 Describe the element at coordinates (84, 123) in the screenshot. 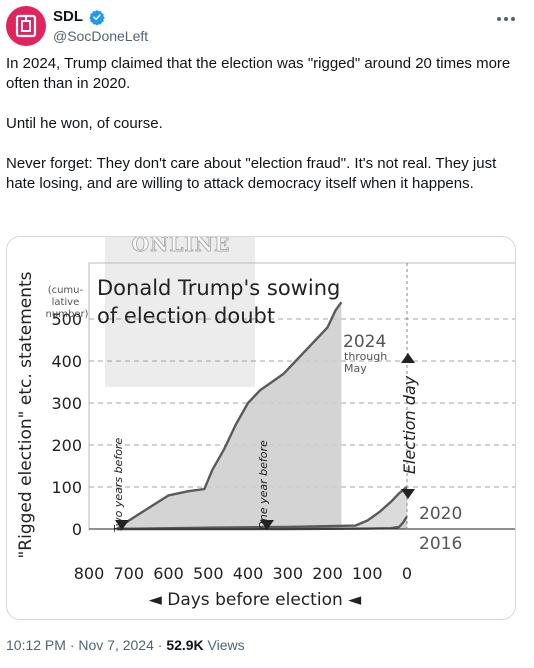

I see `tweet-paragraph: Until he won, of course.` at that location.